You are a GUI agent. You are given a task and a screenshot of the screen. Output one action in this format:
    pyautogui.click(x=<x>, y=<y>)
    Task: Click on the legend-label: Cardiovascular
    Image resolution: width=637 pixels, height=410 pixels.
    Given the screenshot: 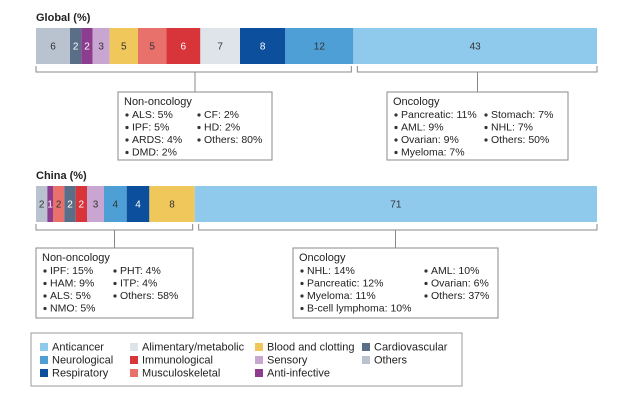 What is the action you would take?
    pyautogui.click(x=411, y=347)
    